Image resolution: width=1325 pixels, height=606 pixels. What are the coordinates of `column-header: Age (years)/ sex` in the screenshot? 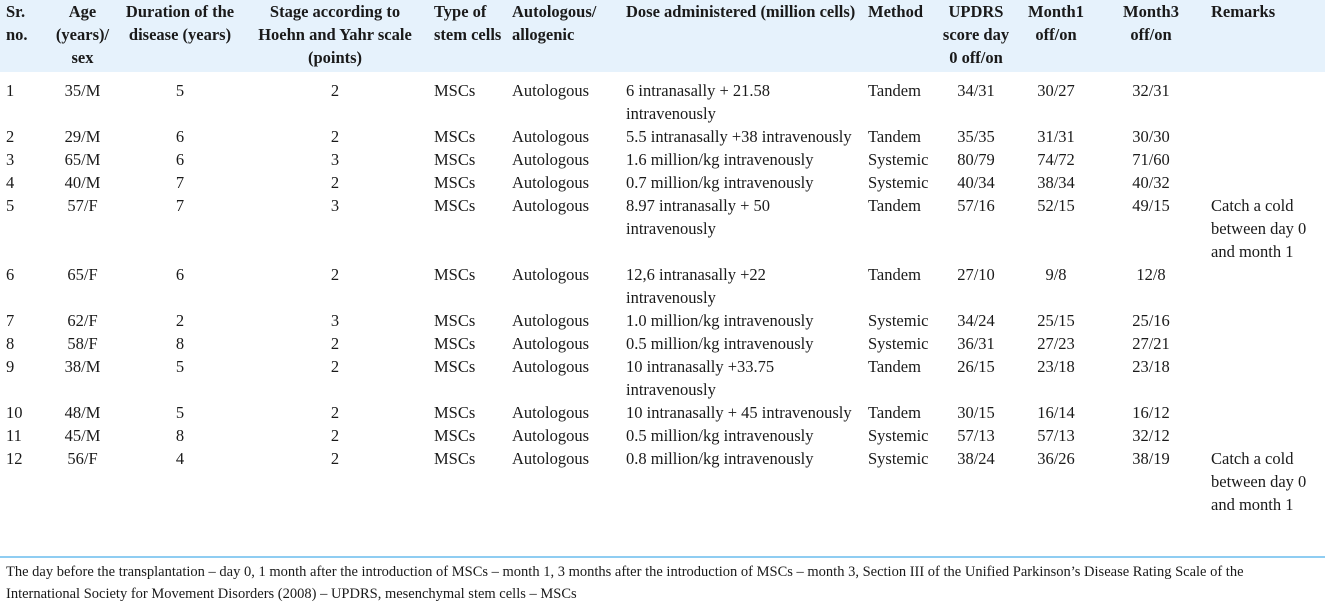 It's located at (82, 34).